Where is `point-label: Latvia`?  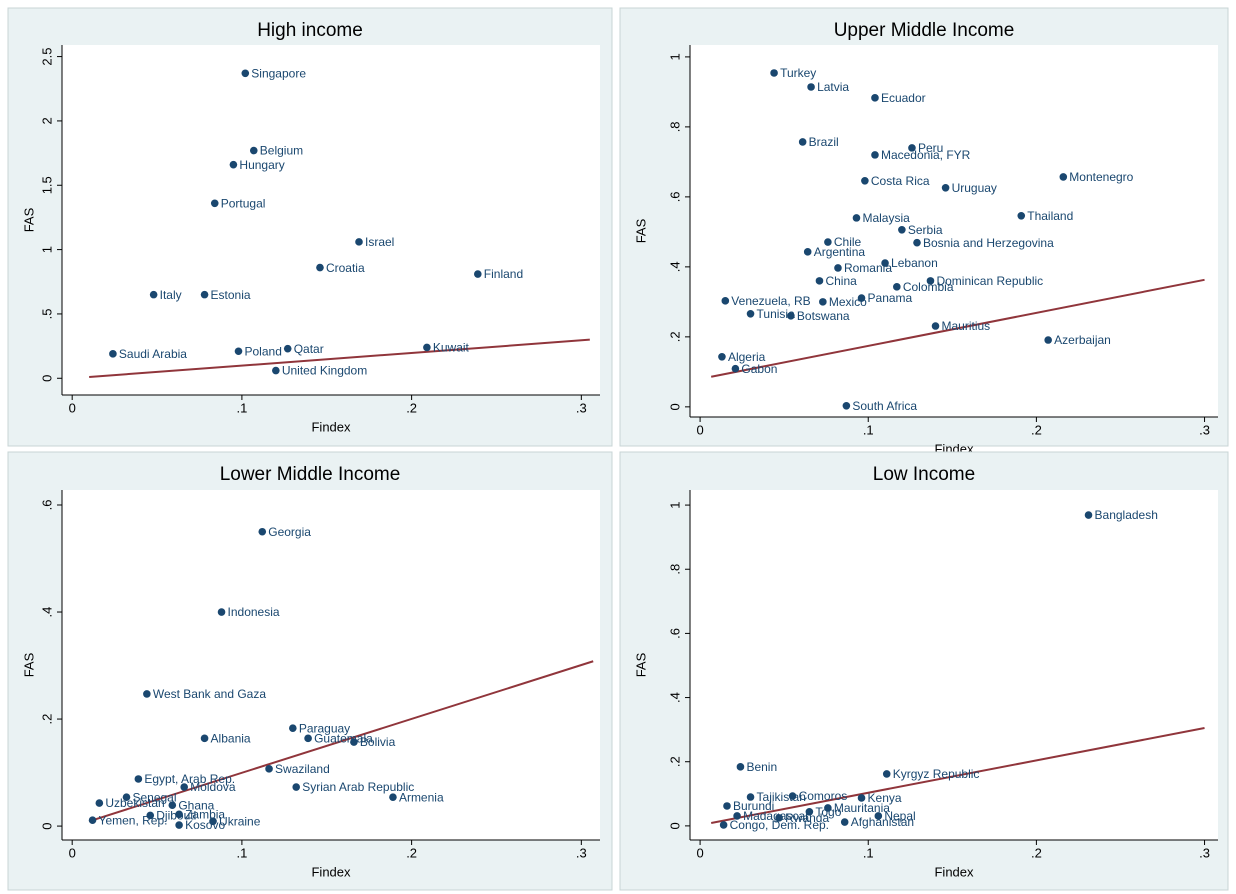
point-label: Latvia is located at coordinates (833, 87).